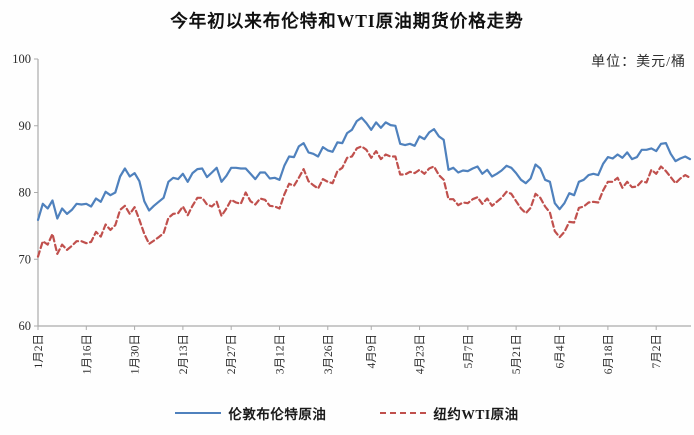 This screenshot has width=694, height=435. I want to click on legend-label-brent: 伦敦布伦特原油, so click(277, 414).